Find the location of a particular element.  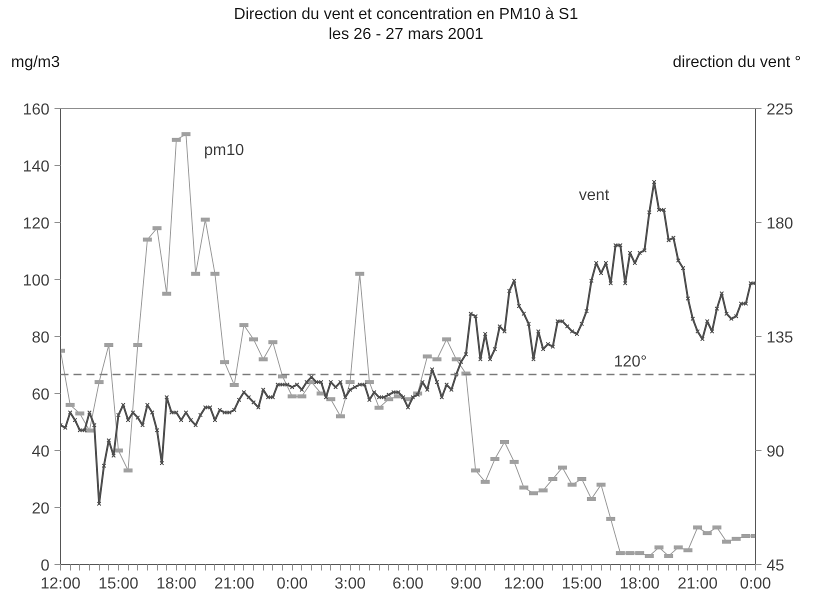

y-tick-label: 120 is located at coordinates (36, 224).